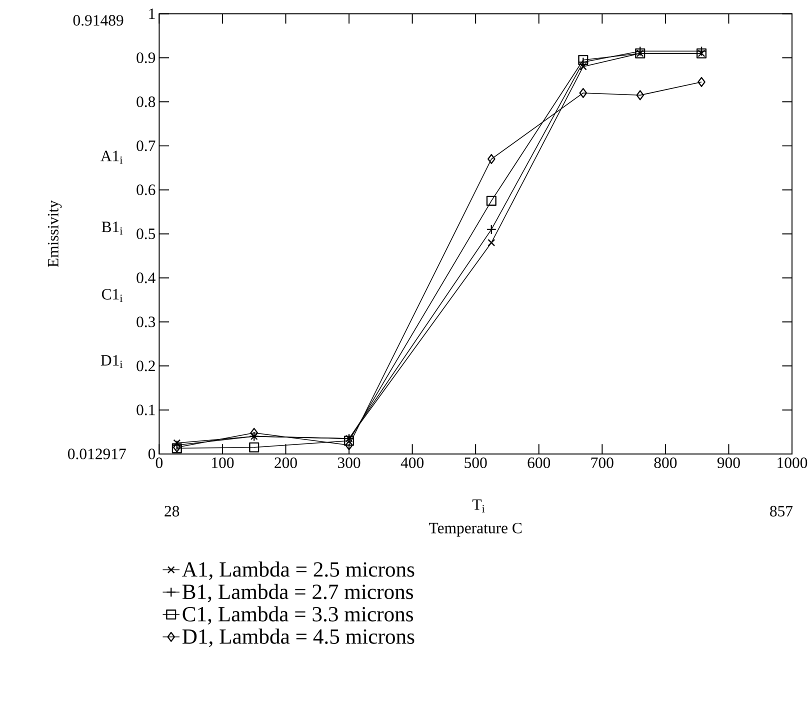 This screenshot has height=710, width=811. What do you see at coordinates (112, 295) in the screenshot?
I see `text: C1$_{i}$` at bounding box center [112, 295].